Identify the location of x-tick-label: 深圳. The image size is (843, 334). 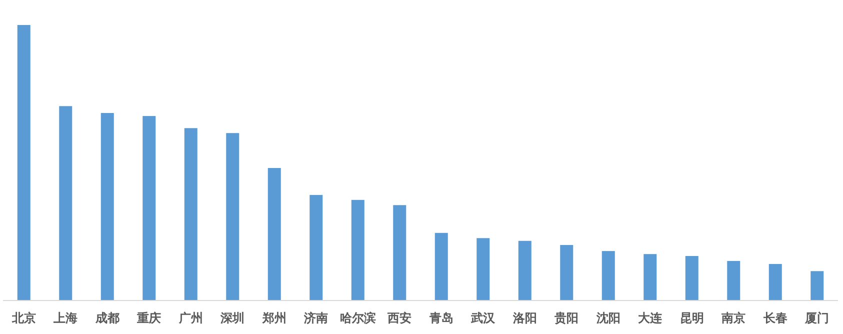
(232, 318).